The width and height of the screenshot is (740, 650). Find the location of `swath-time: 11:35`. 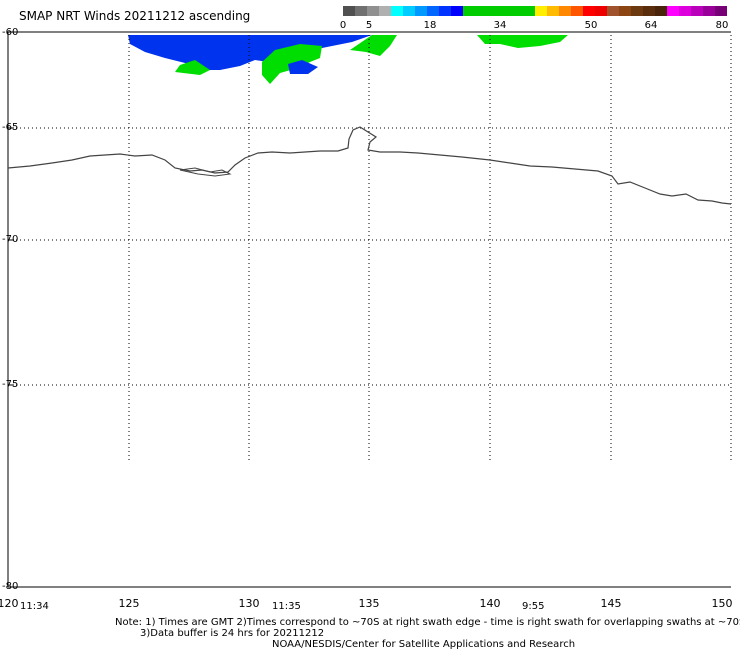

swath-time: 11:35 is located at coordinates (286, 606).